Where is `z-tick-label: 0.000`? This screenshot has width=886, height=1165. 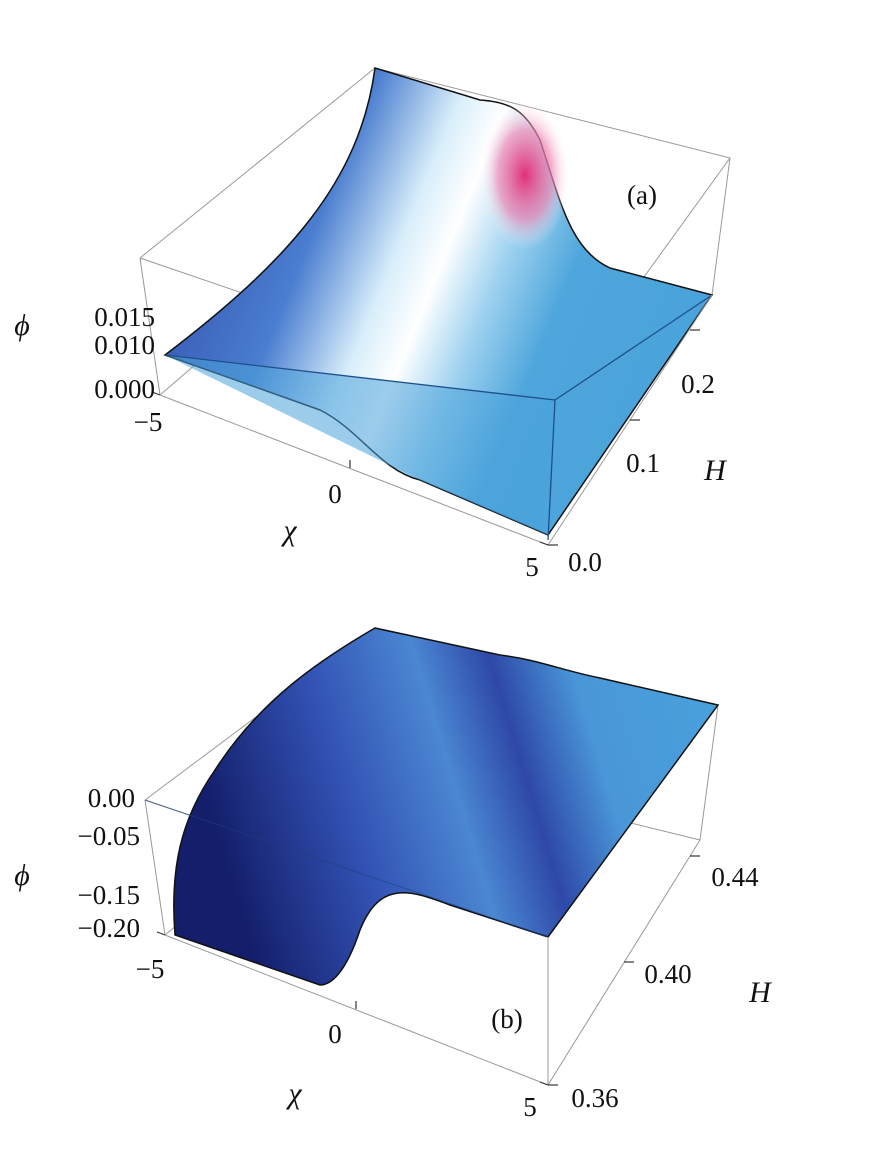 z-tick-label: 0.000 is located at coordinates (124, 389).